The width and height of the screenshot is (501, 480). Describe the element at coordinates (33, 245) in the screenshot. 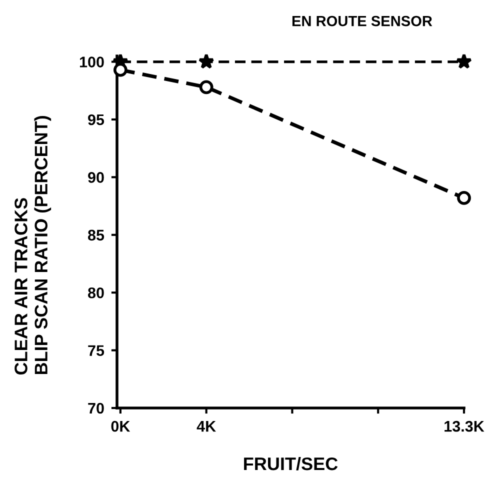

I see `y-axis-title: CLEAR AIR TRACKS BLIP SCAN RATIO (PERCENT)` at that location.